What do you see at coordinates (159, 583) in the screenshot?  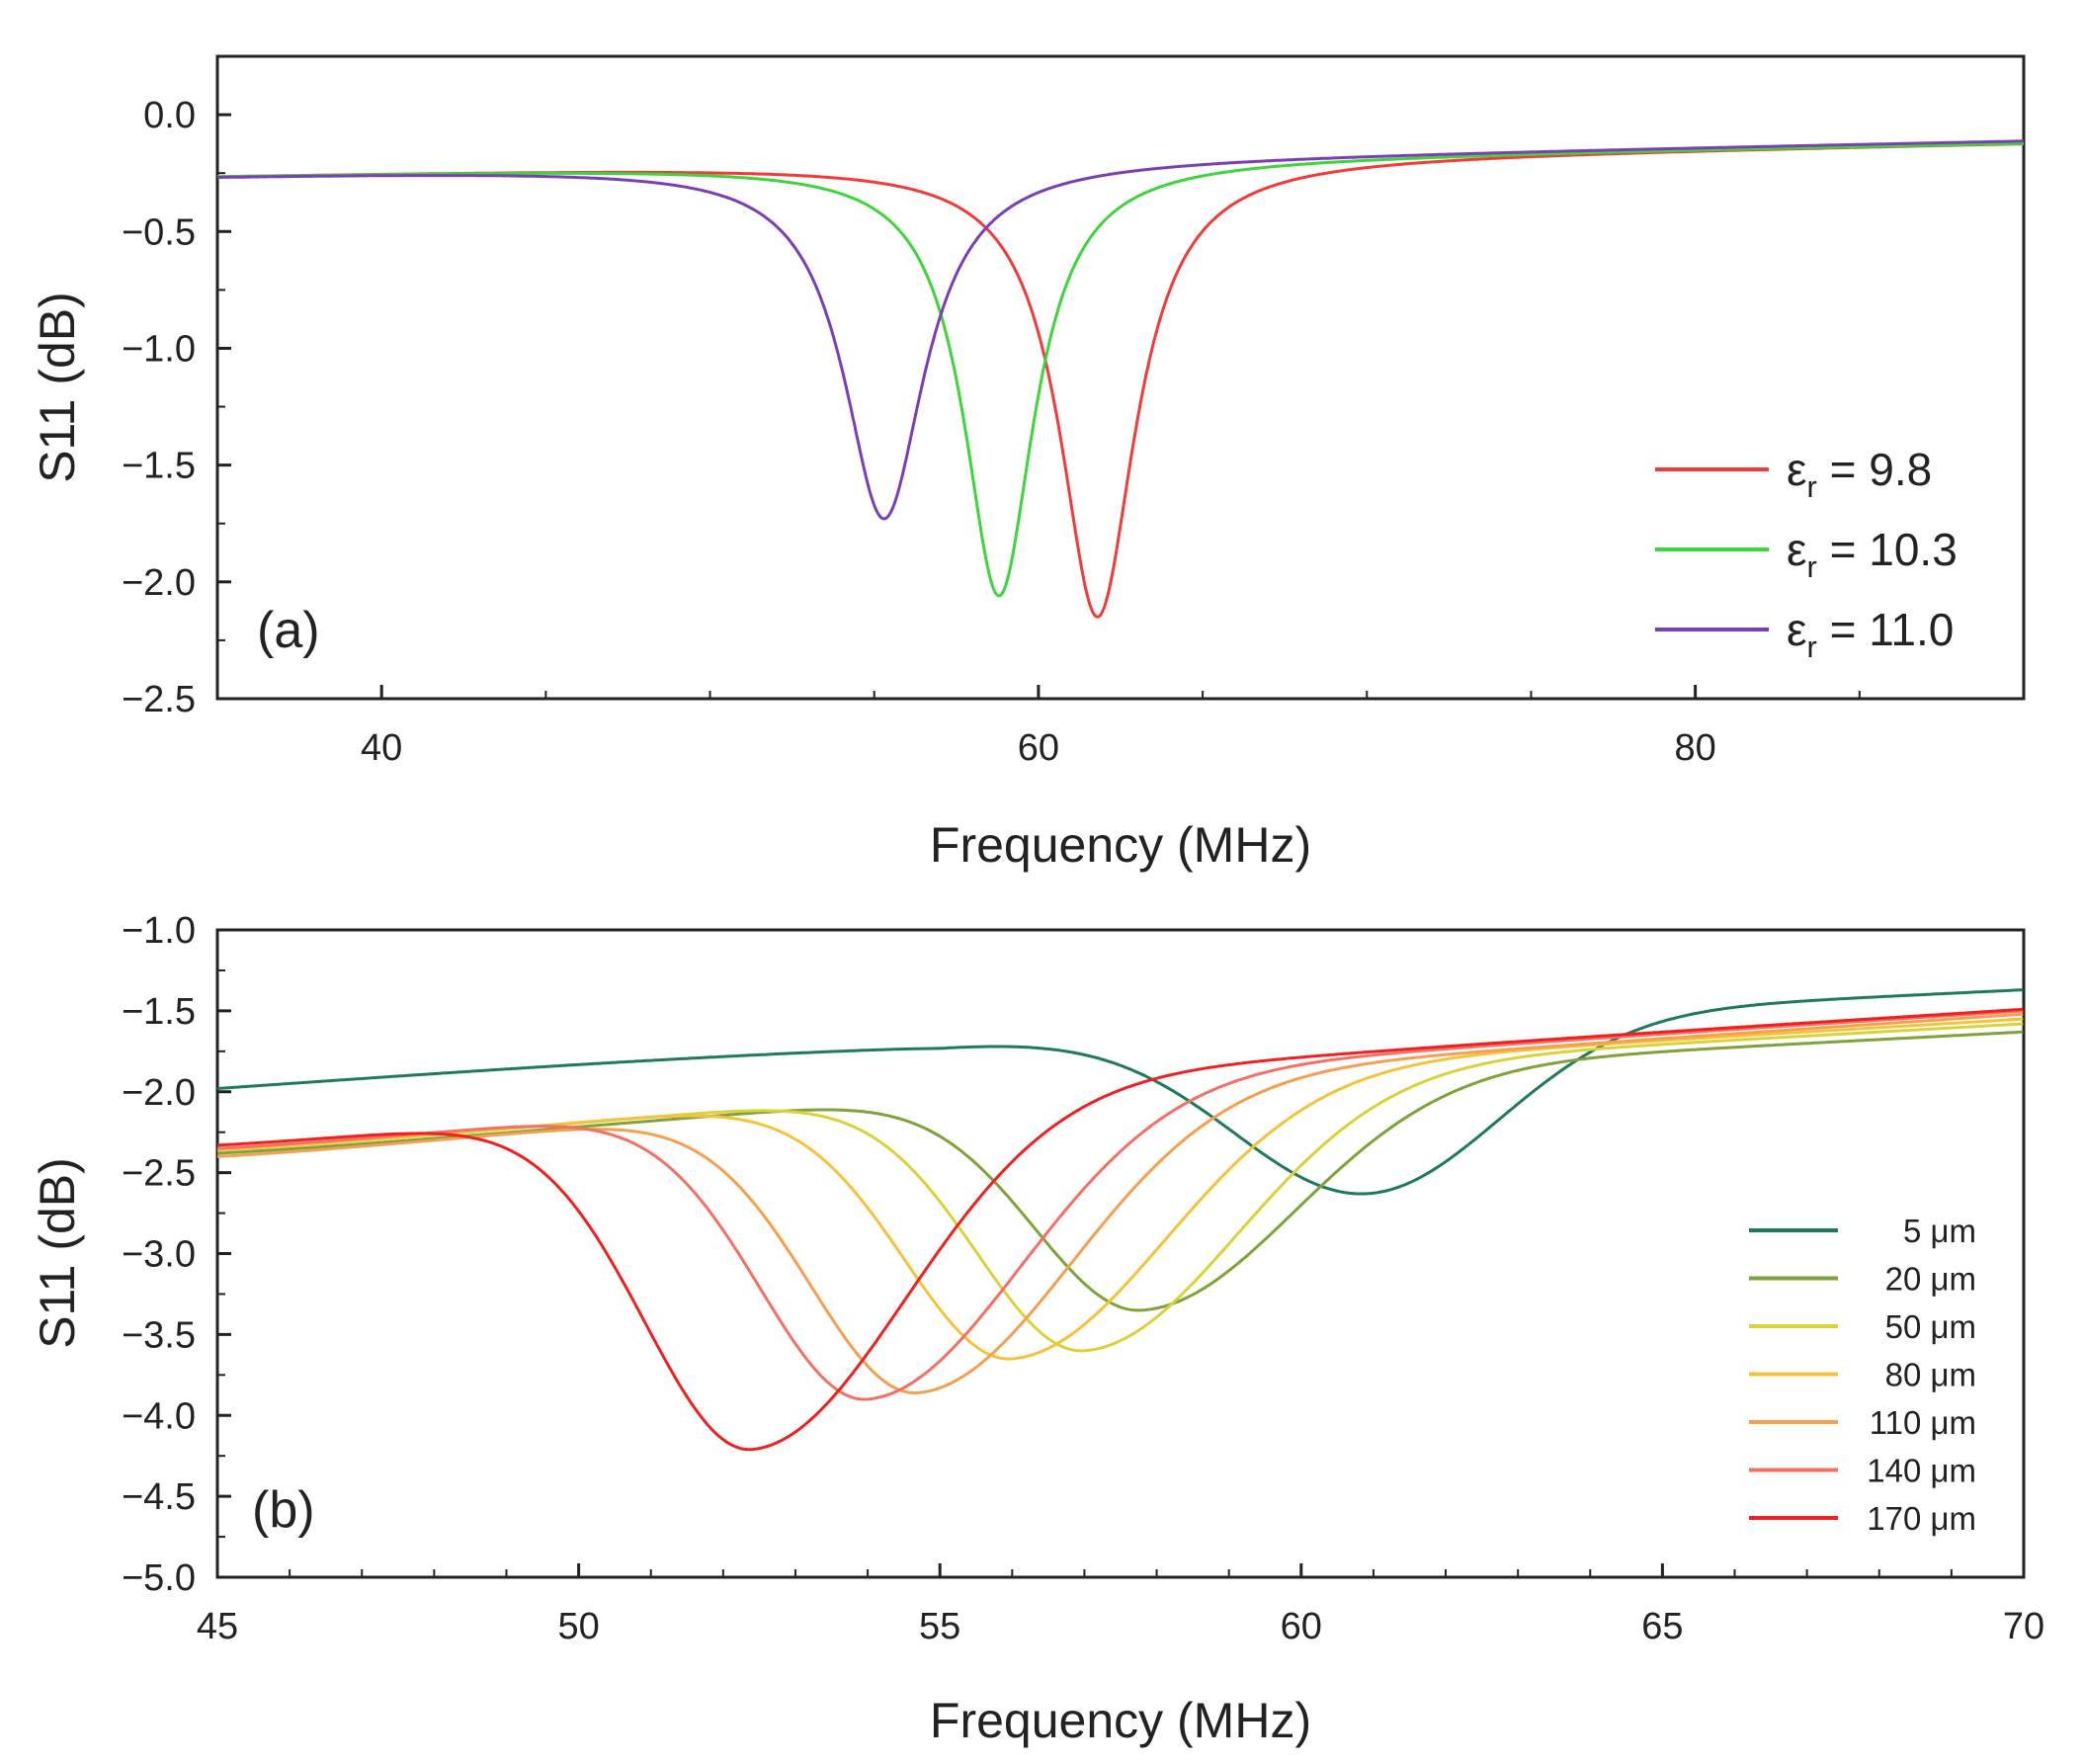 I see `panel-a-y-tick-label: −2.0` at bounding box center [159, 583].